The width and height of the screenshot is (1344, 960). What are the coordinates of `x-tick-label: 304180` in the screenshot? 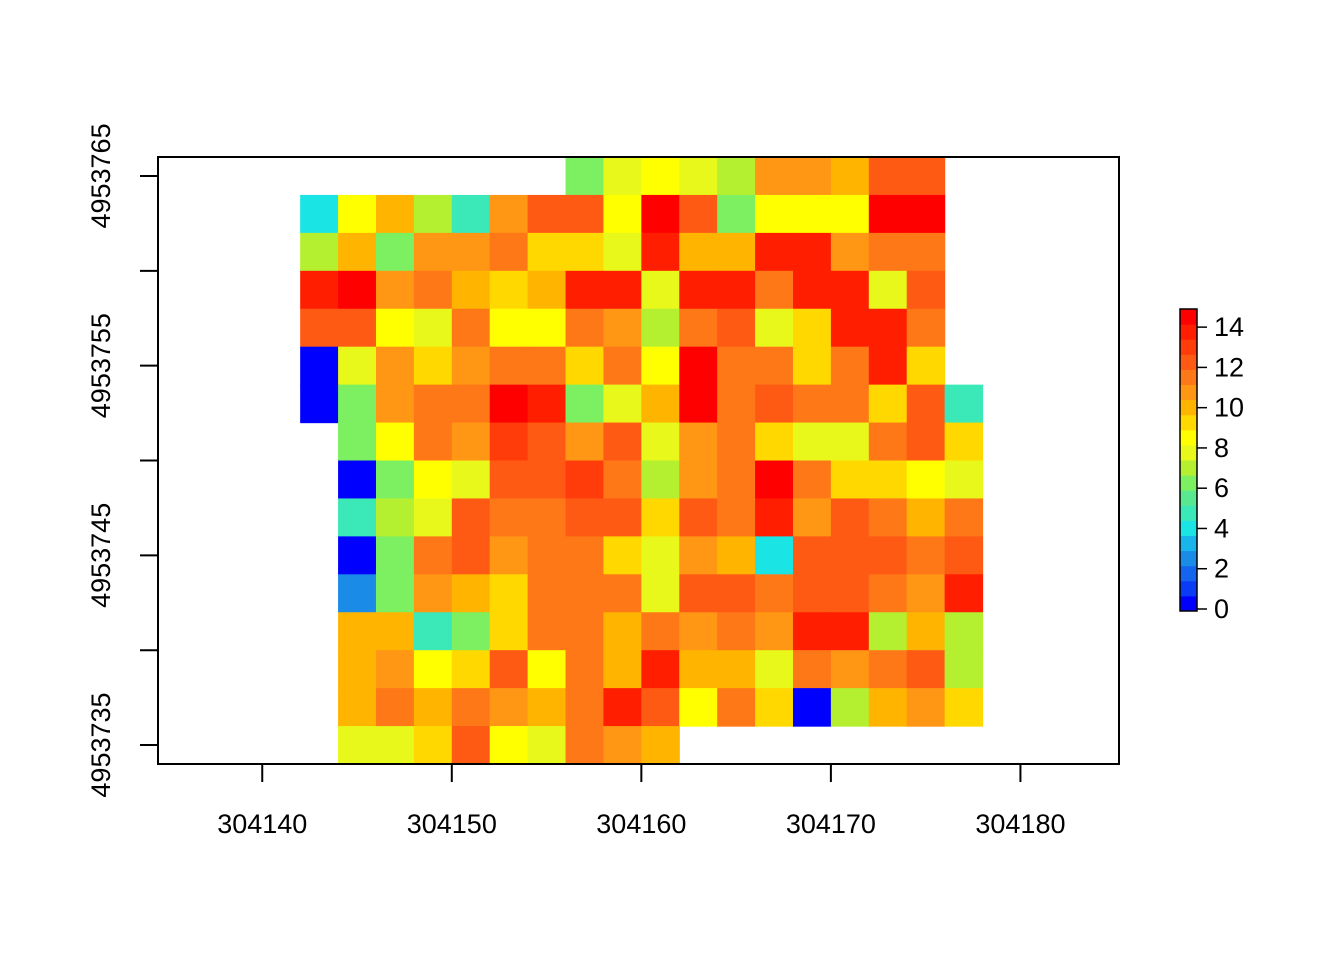 It's located at (1020, 824).